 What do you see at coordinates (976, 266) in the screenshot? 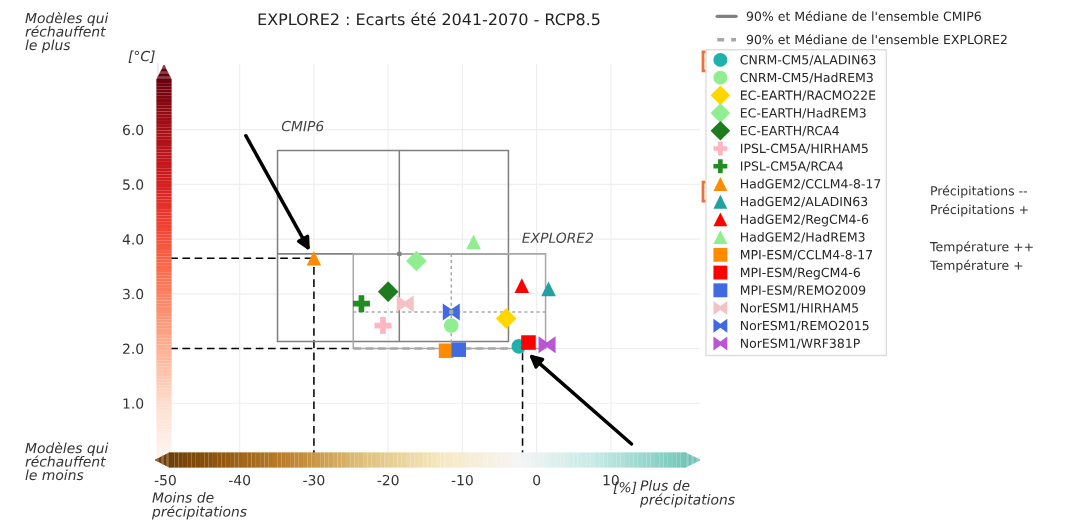
I see `text: Température +` at bounding box center [976, 266].